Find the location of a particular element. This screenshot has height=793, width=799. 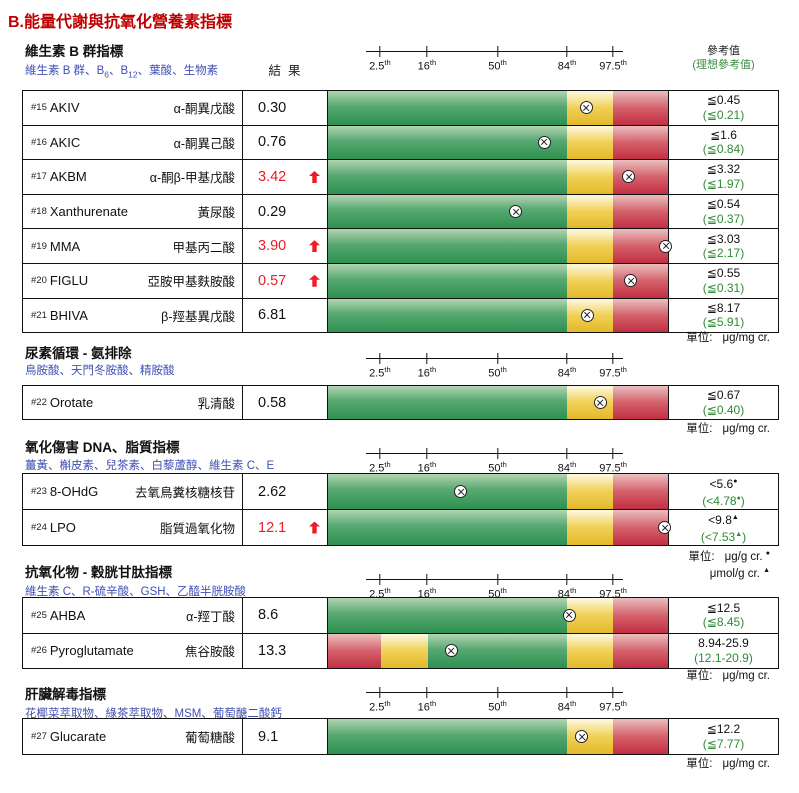

test-name-cell: #20 FIGLU 亞胺甲基麩胺酸 is located at coordinates (133, 280).